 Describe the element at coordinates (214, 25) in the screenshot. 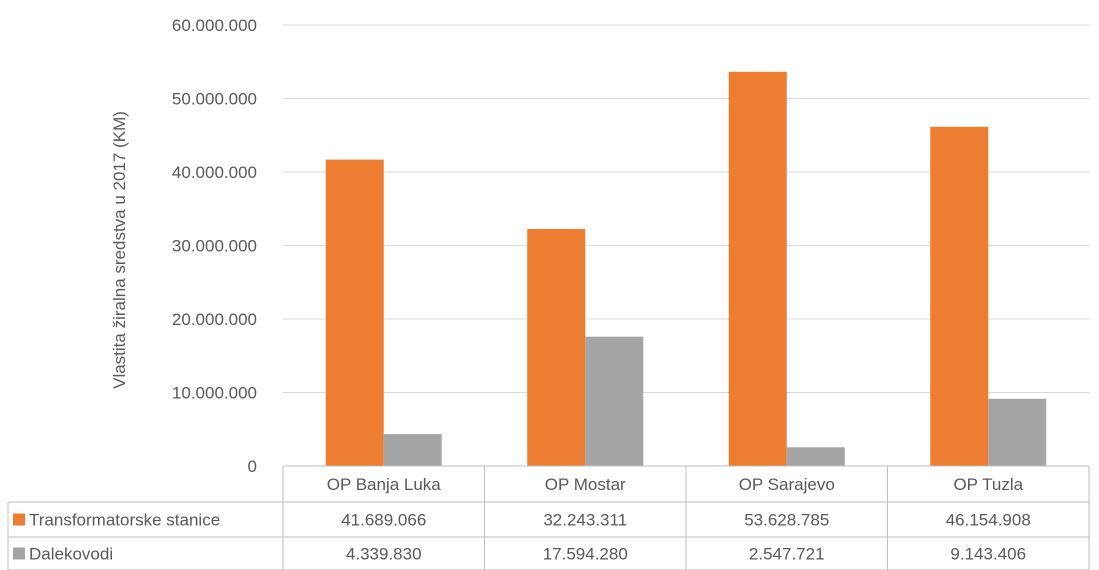

I see `y-tick-label: 60.000.000` at that location.